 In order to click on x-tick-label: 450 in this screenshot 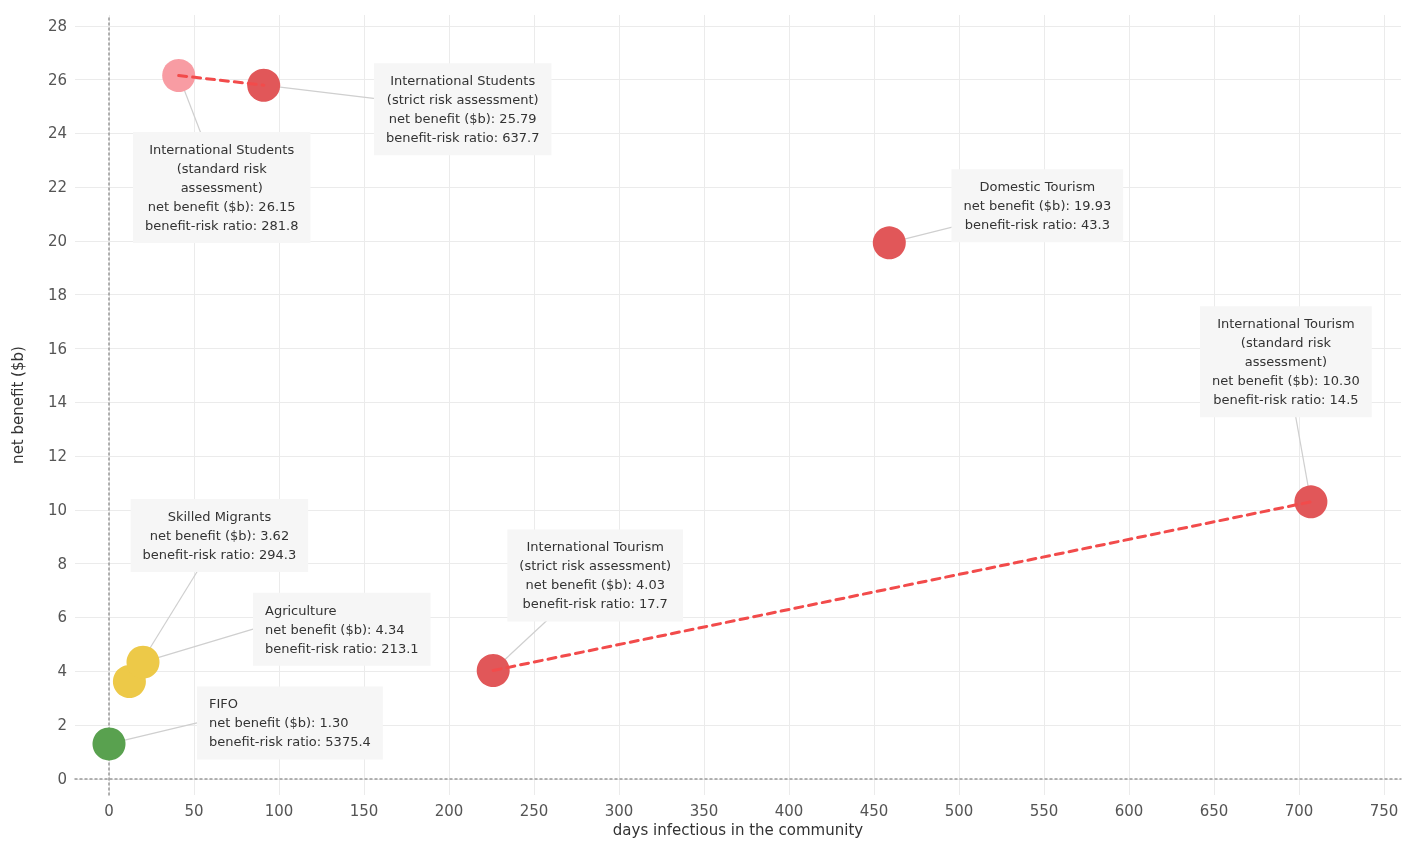, I will do `click(874, 810)`.